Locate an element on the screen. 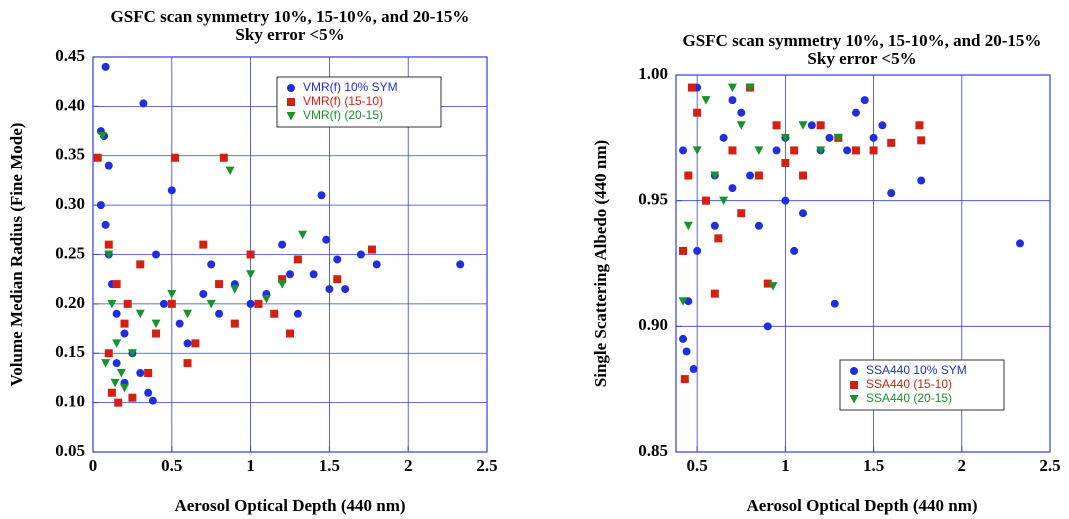  y-tick-label: 0.15 is located at coordinates (70, 351).